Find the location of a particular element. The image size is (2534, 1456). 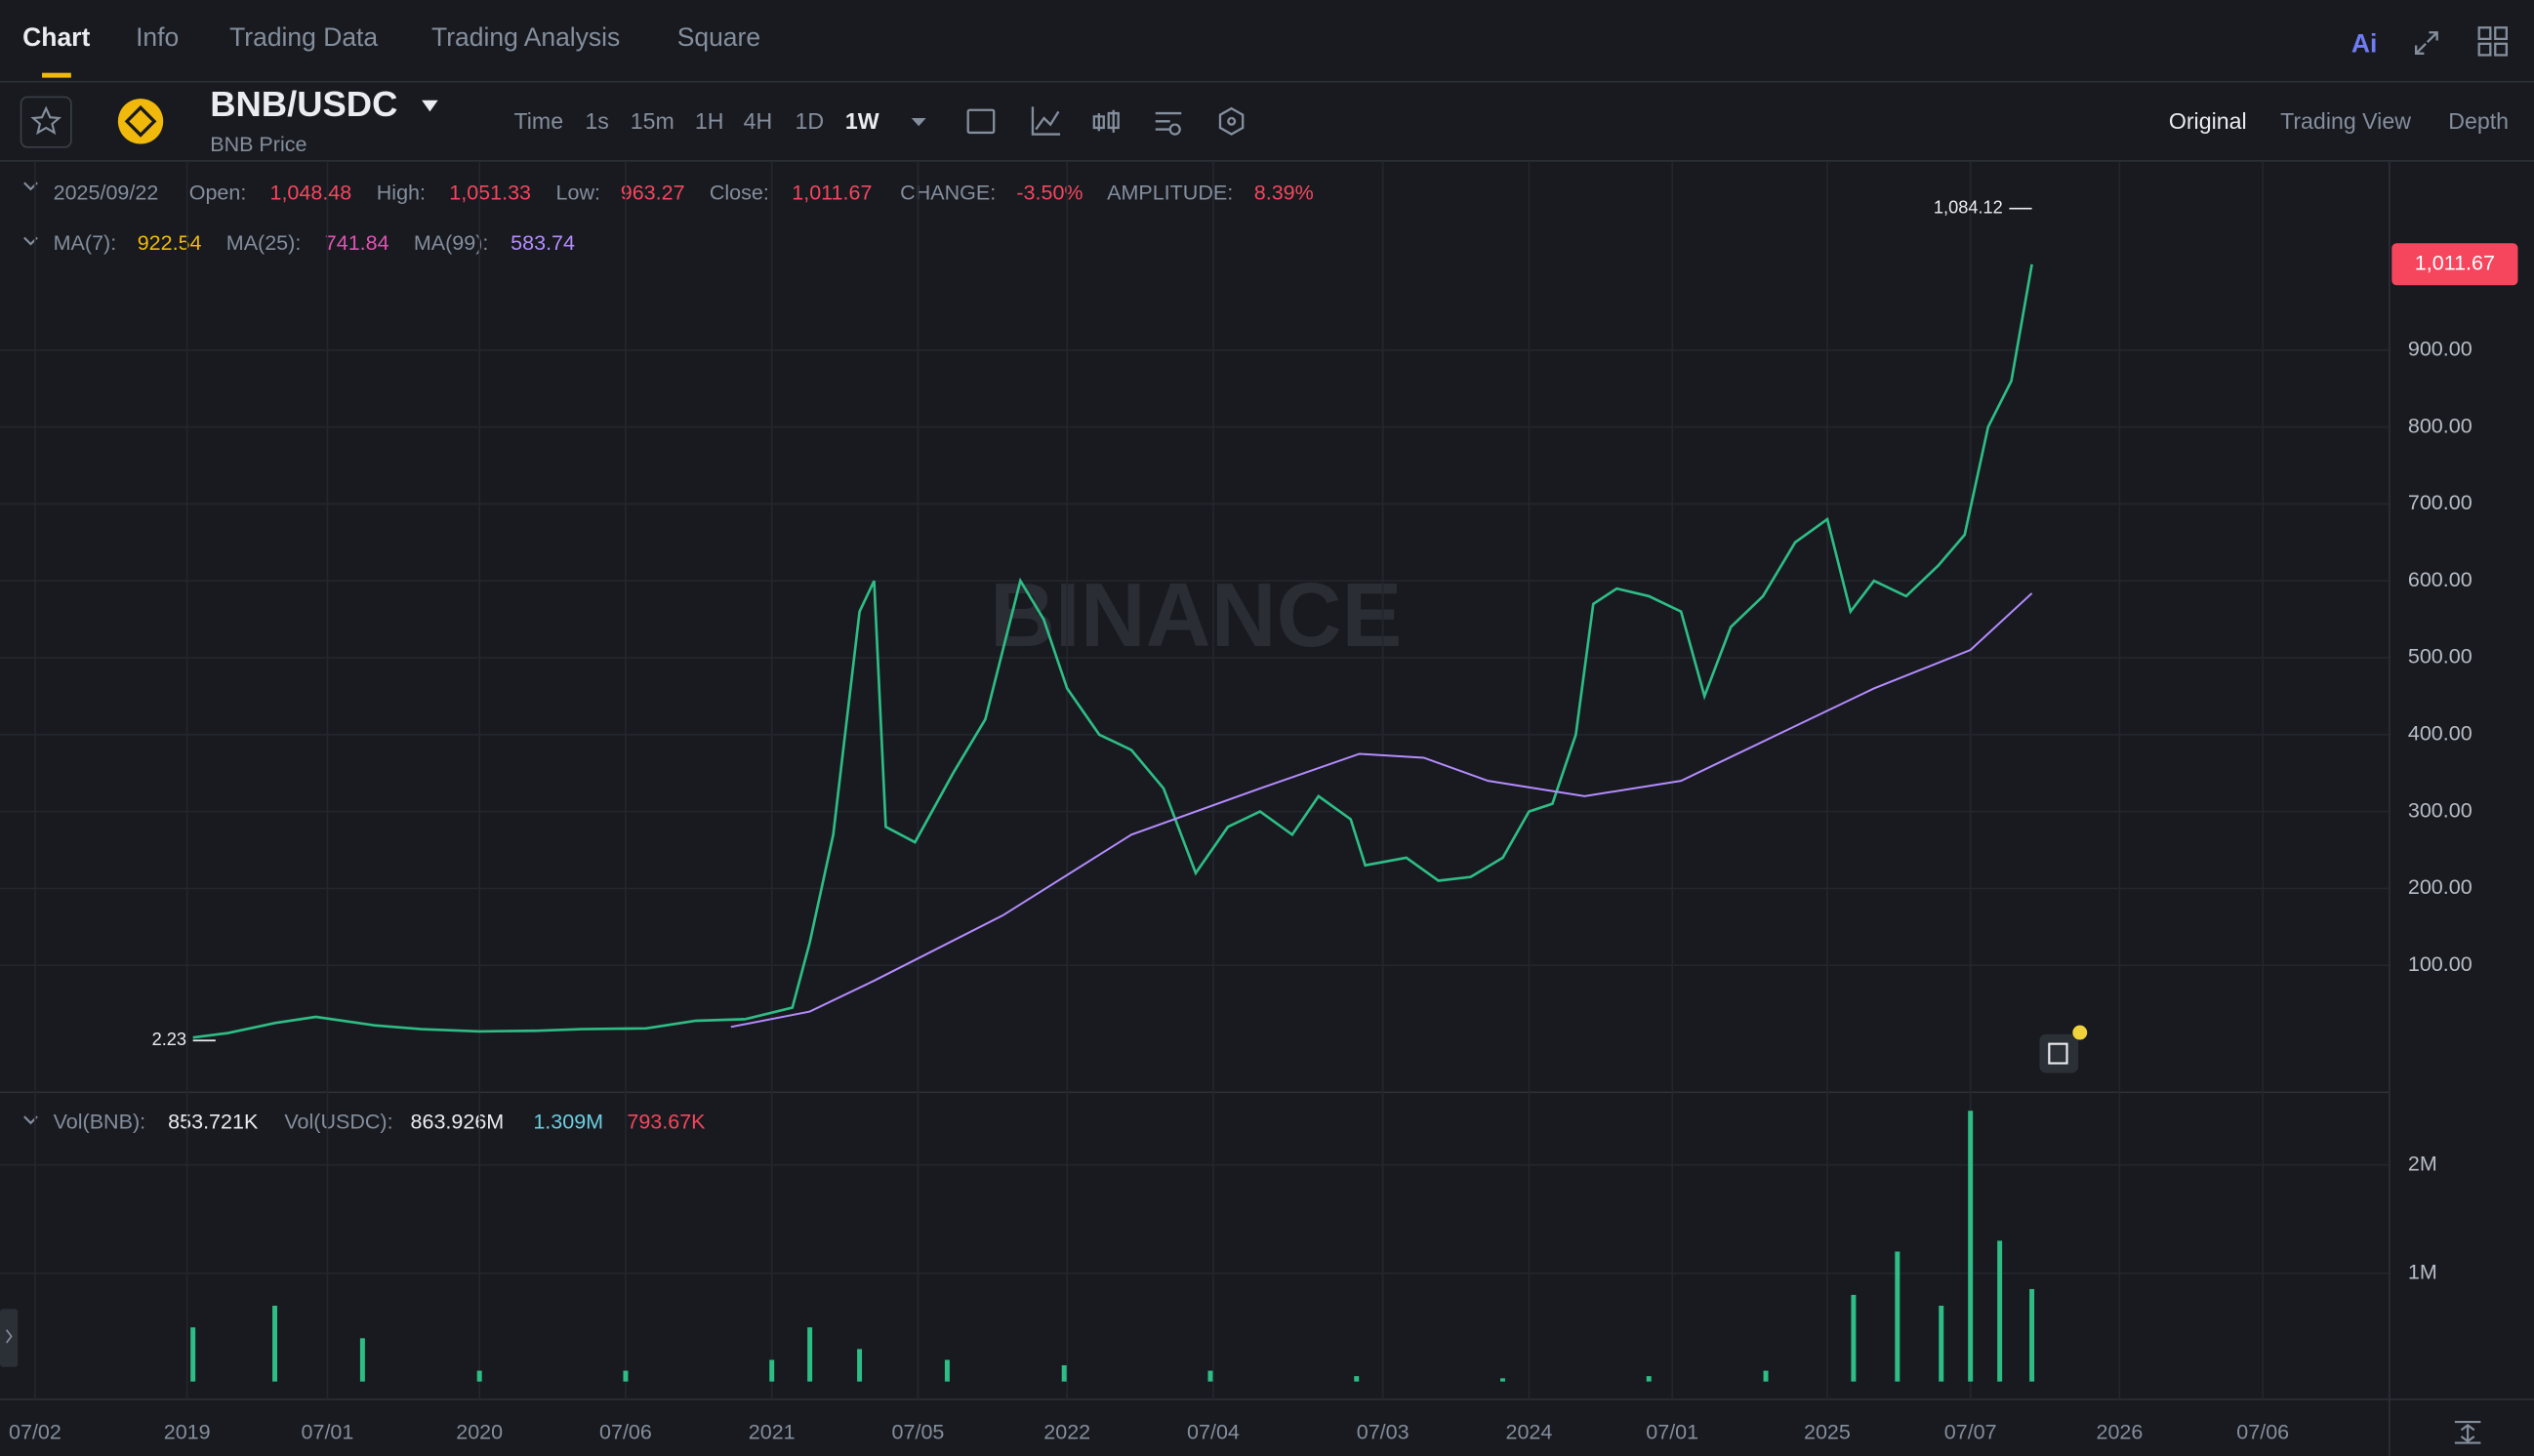

interval-dropdown is located at coordinates (918, 122).